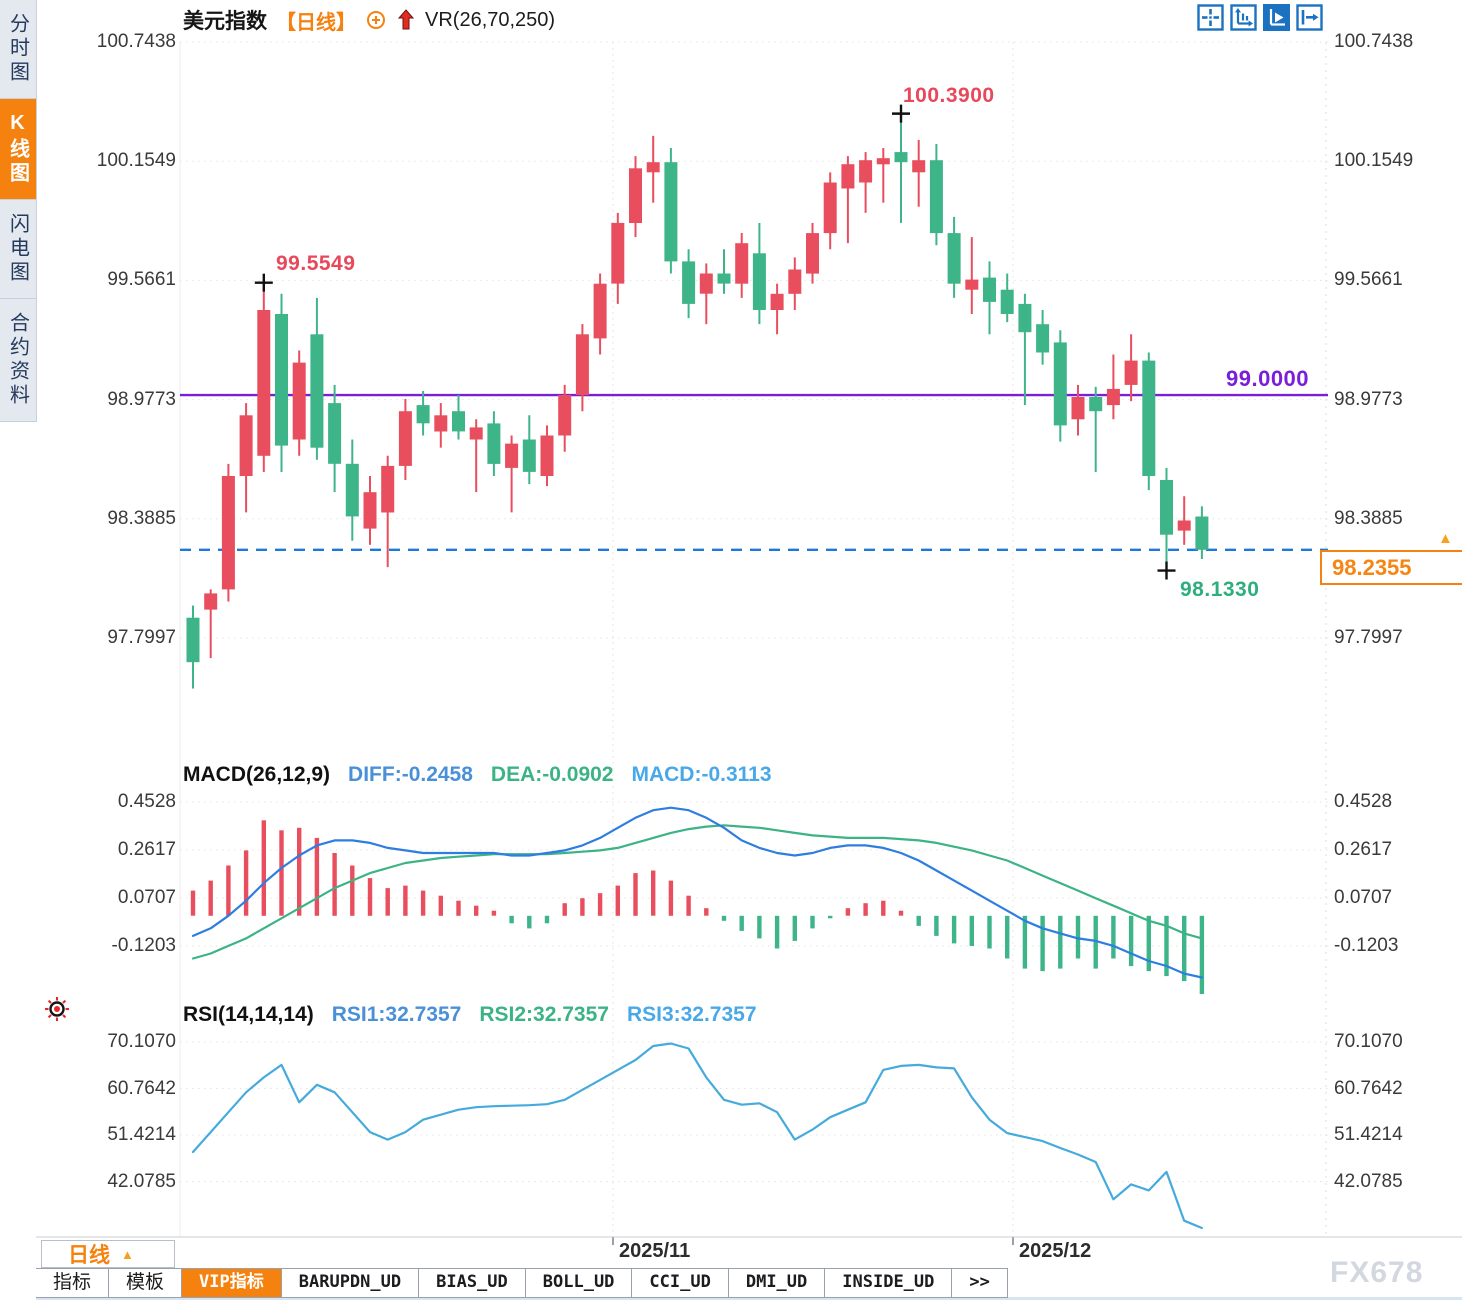 Image resolution: width=1462 pixels, height=1300 pixels. What do you see at coordinates (410, 774) in the screenshot?
I see `macd-diff-value: DIFF:-0.2458` at bounding box center [410, 774].